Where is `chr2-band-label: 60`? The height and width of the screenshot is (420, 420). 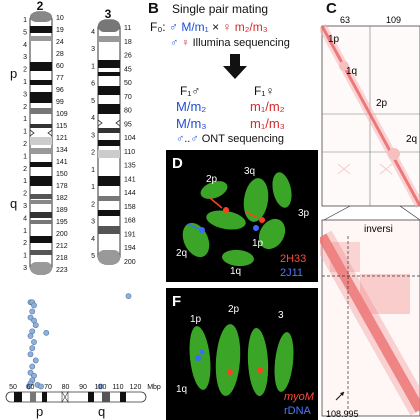 chr2-band-label: 60 is located at coordinates (60, 66).